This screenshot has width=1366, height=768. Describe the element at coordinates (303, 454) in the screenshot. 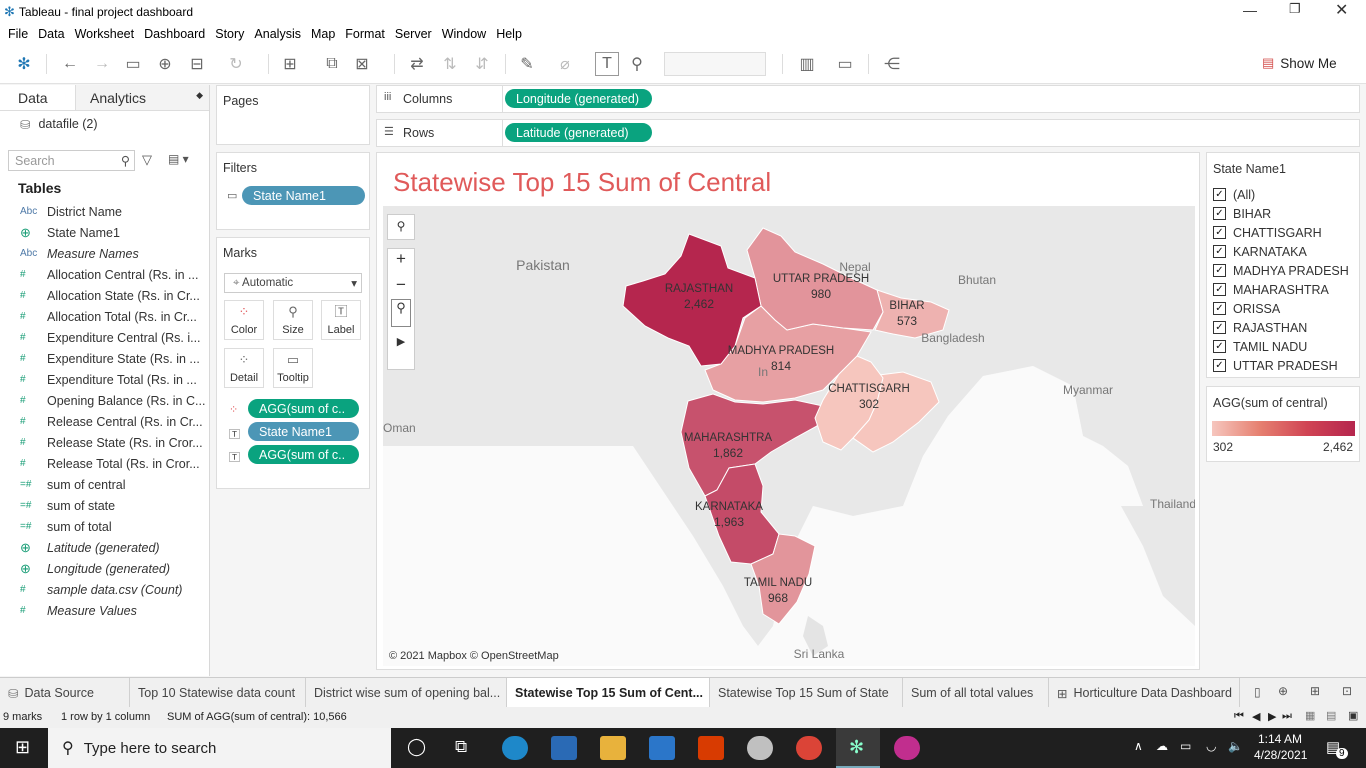

I see `marks-label-pill-value: AGG(sum of c..` at that location.